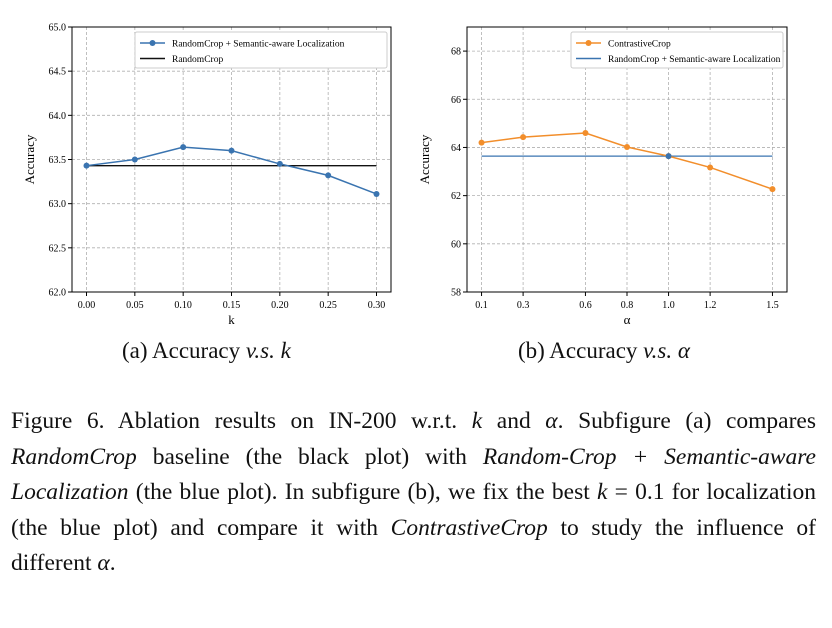 The height and width of the screenshot is (628, 832). Describe the element at coordinates (514, 421) in the screenshot. I see `caption-text: and` at that location.